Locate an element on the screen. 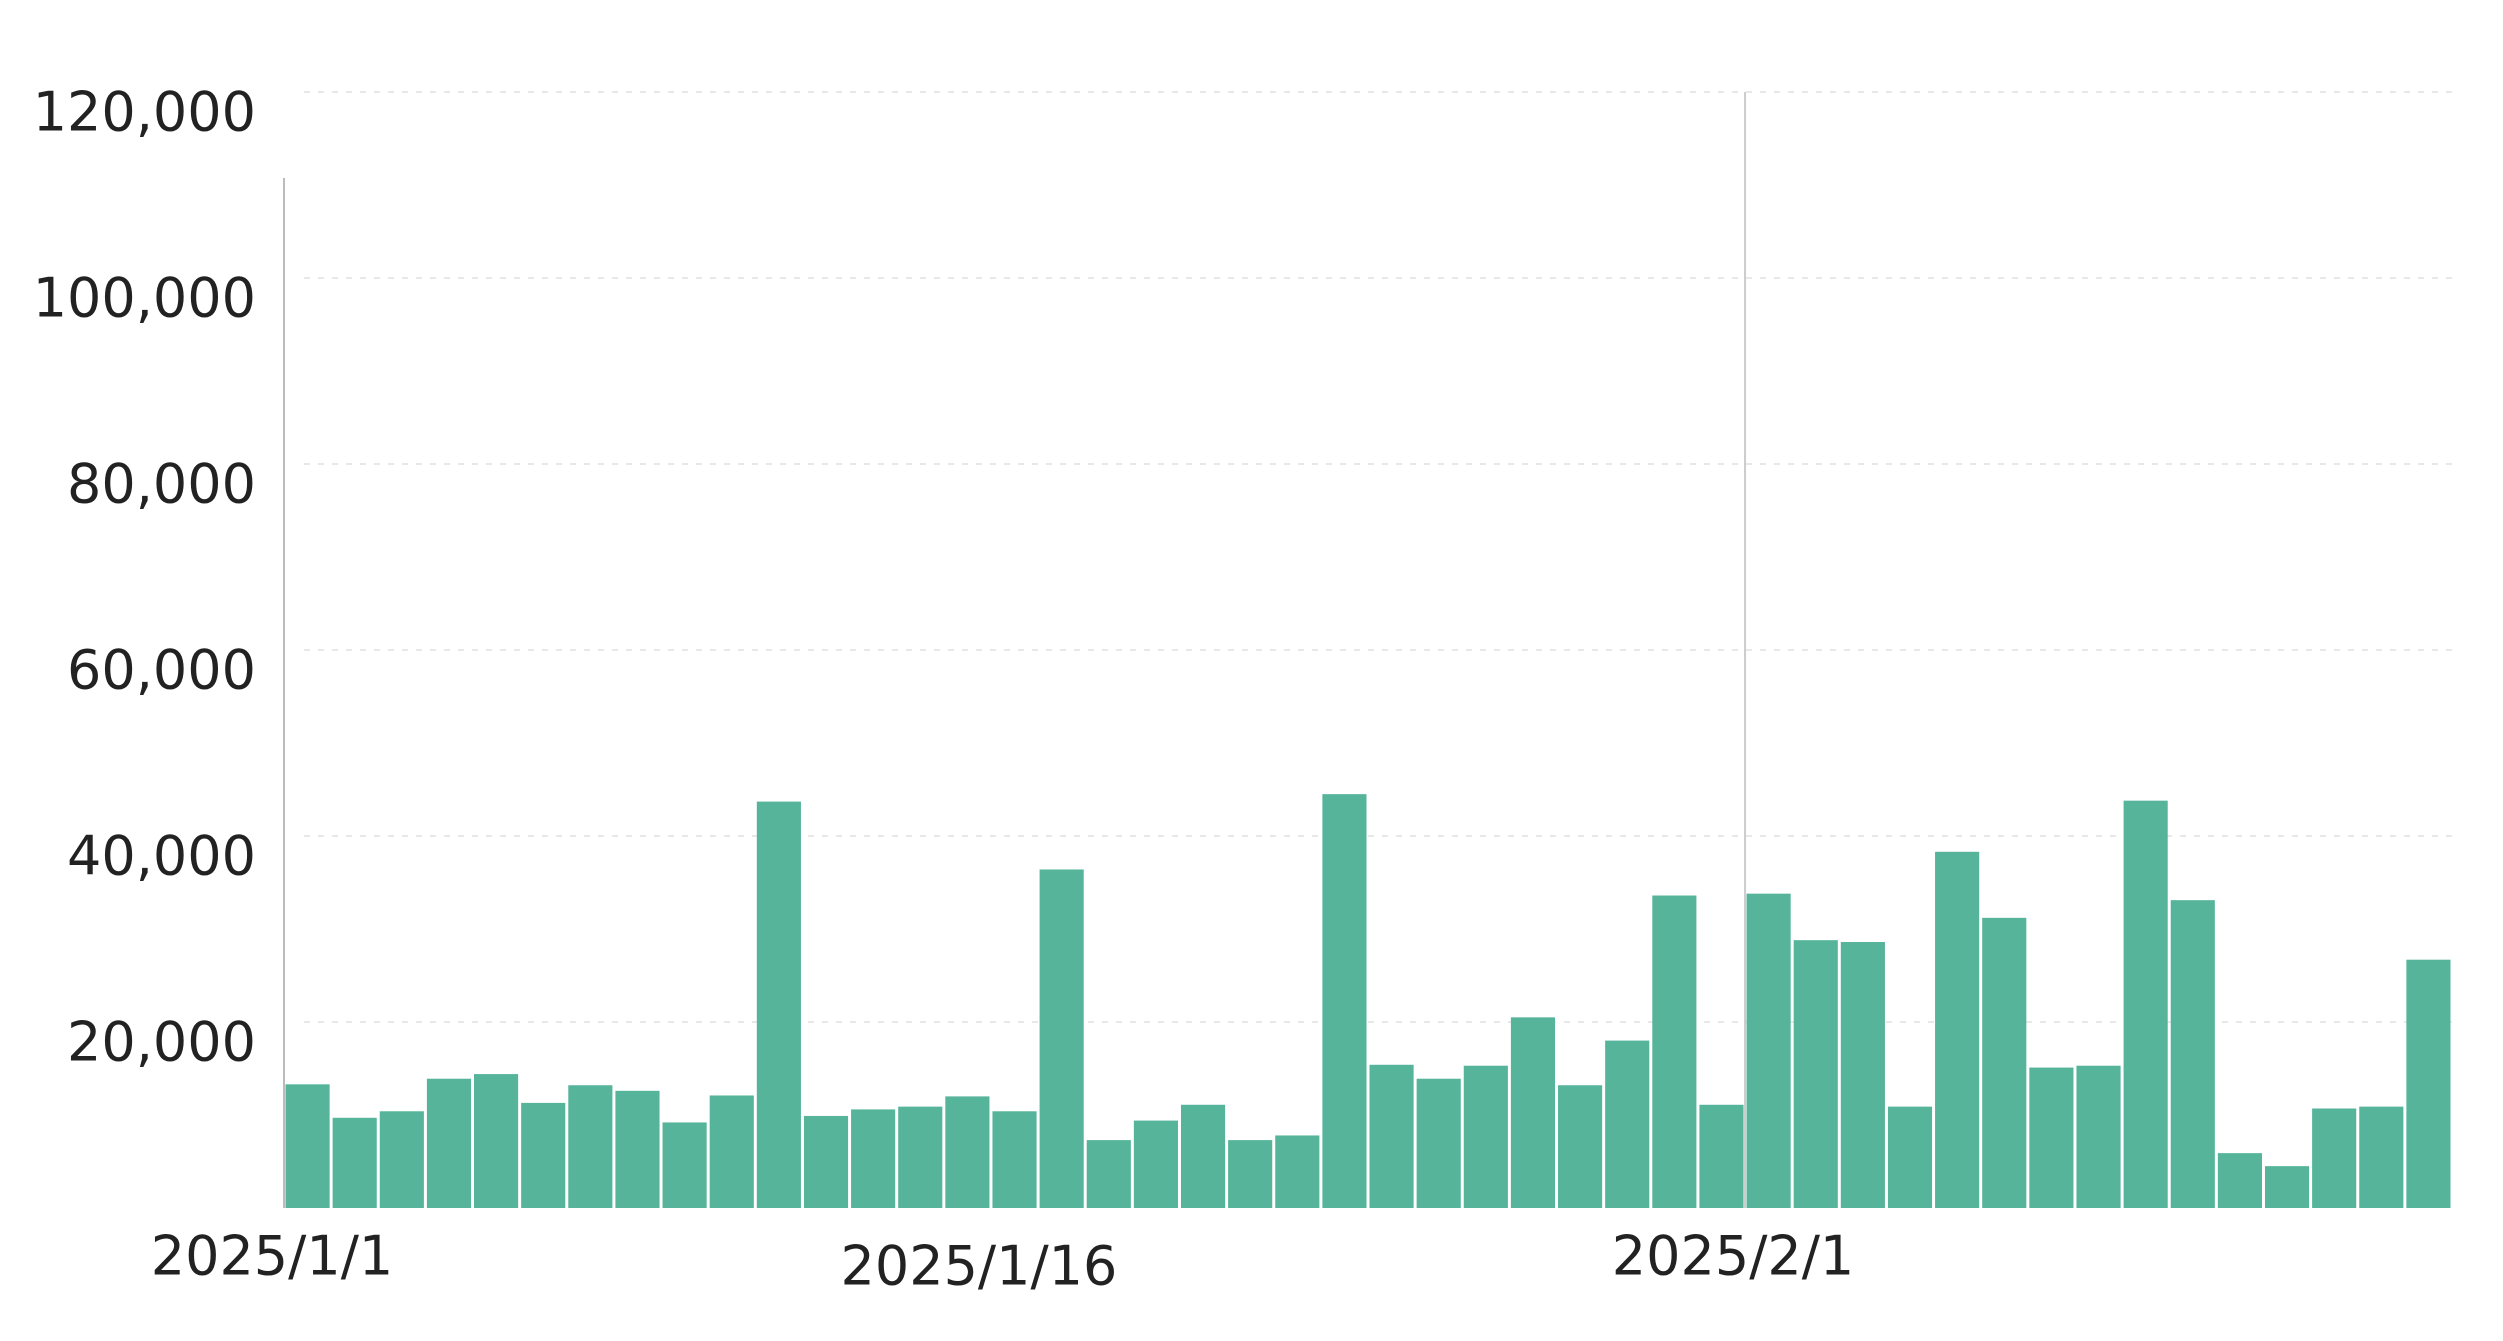 This screenshot has width=2503, height=1341. y-tick-label: 100,000 is located at coordinates (144, 298).